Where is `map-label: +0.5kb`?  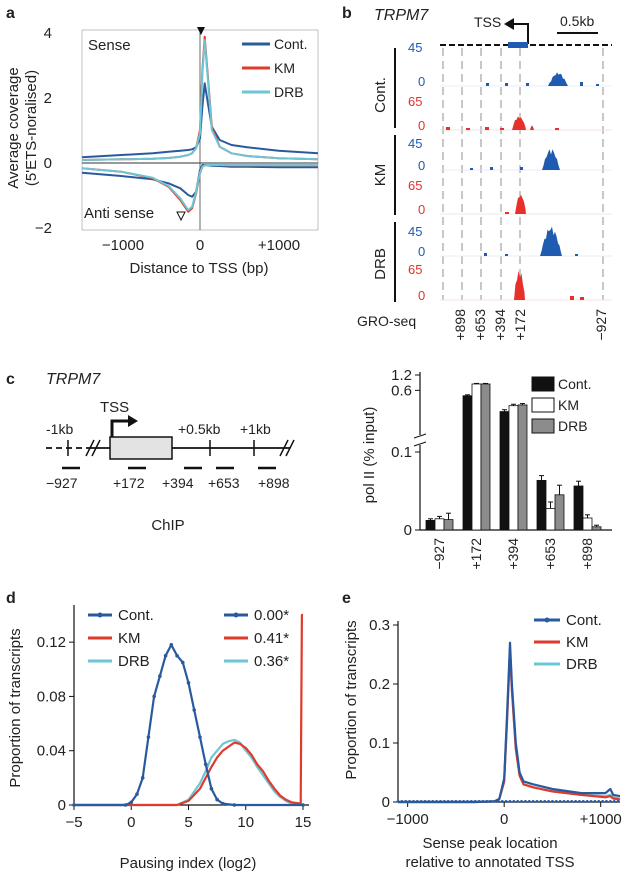
map-label: +0.5kb is located at coordinates (199, 429).